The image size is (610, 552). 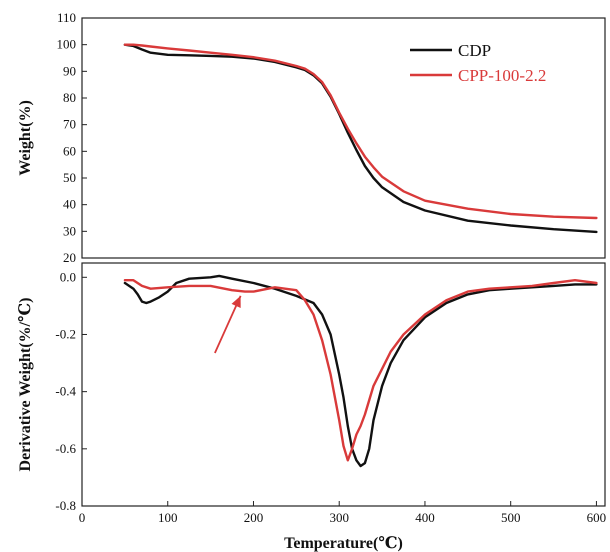 What do you see at coordinates (69, 204) in the screenshot?
I see `y-tick-label: 40` at bounding box center [69, 204].